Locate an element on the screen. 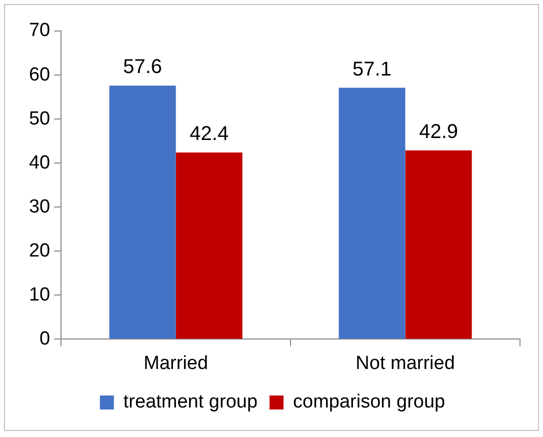  y-tick-label: 20 is located at coordinates (39, 251).